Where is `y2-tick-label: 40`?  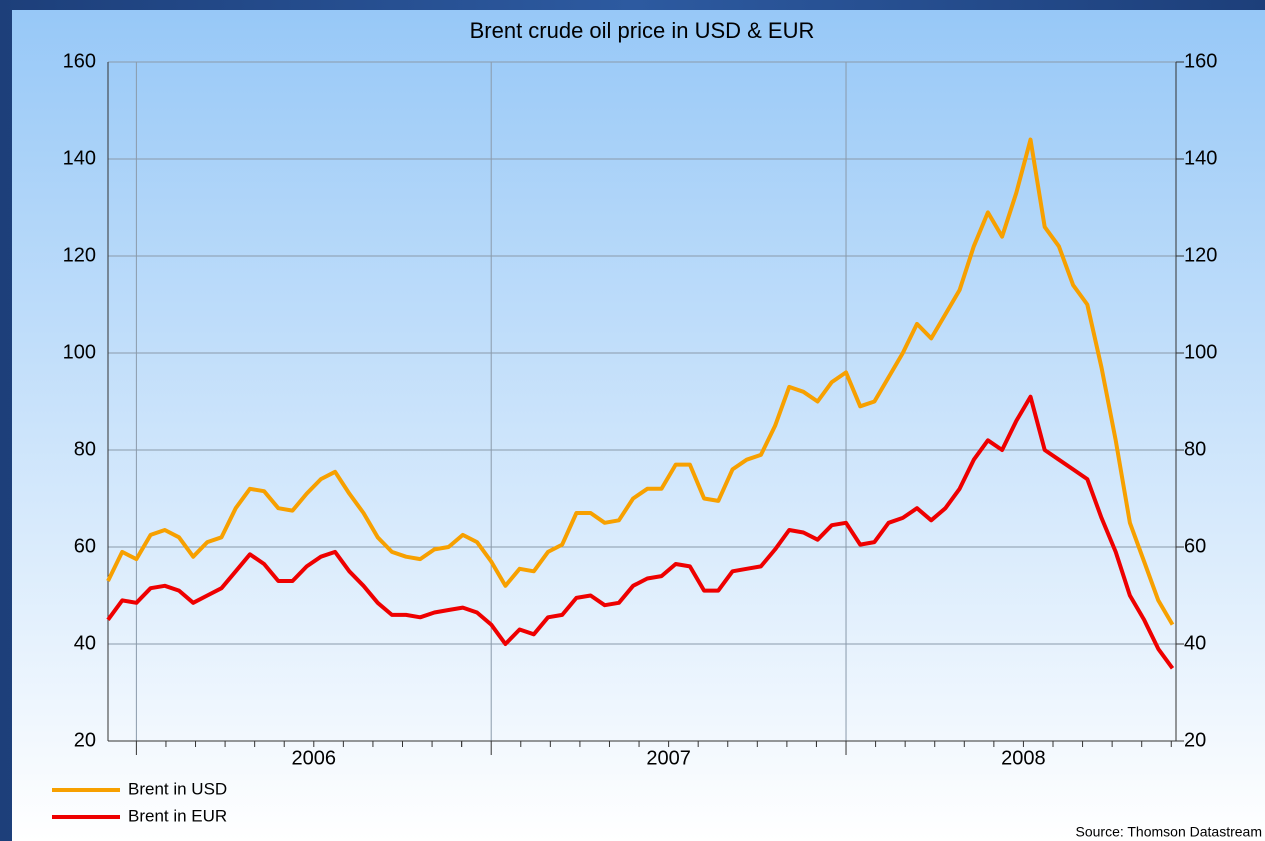
y2-tick-label: 40 is located at coordinates (1195, 643).